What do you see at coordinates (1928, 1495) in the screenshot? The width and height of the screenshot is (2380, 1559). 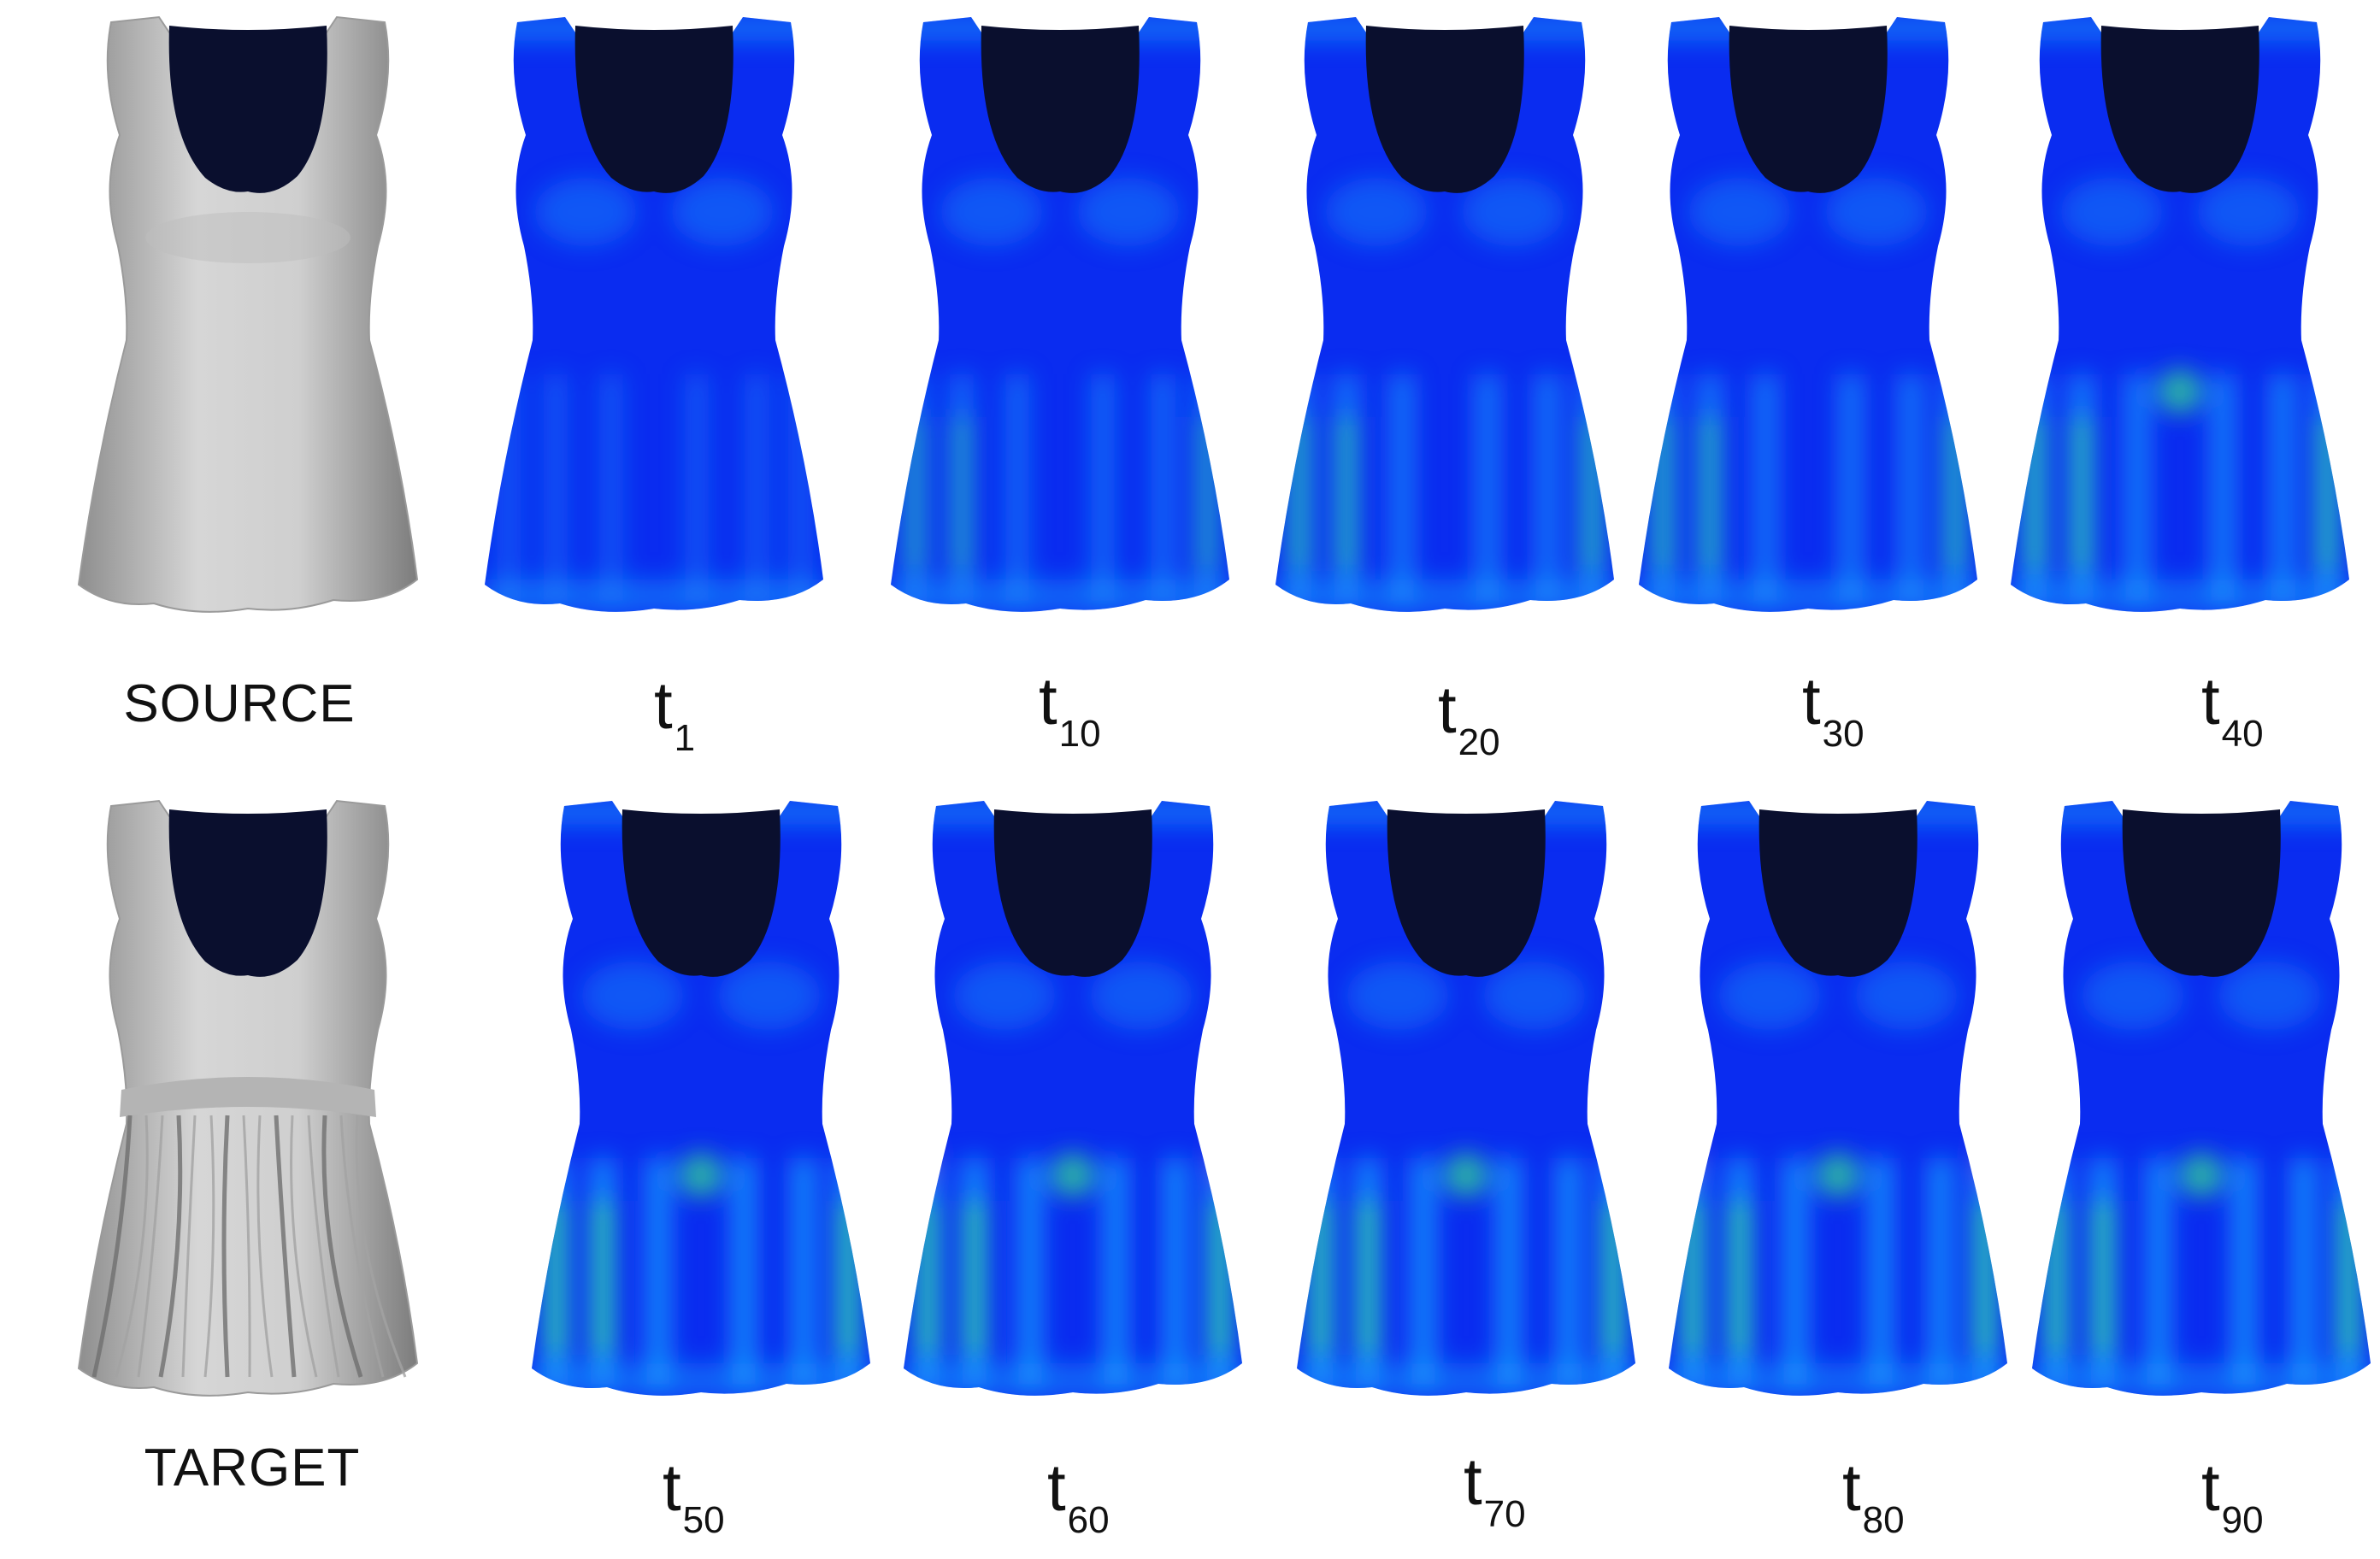 I see `time-label-t80: t80` at bounding box center [1928, 1495].